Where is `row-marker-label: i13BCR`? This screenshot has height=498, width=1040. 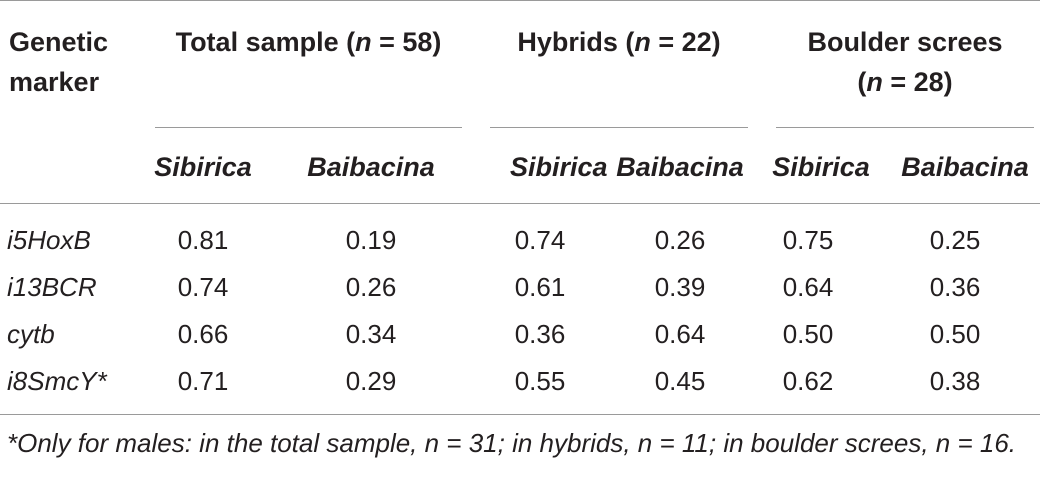
row-marker-label: i13BCR is located at coordinates (52, 287).